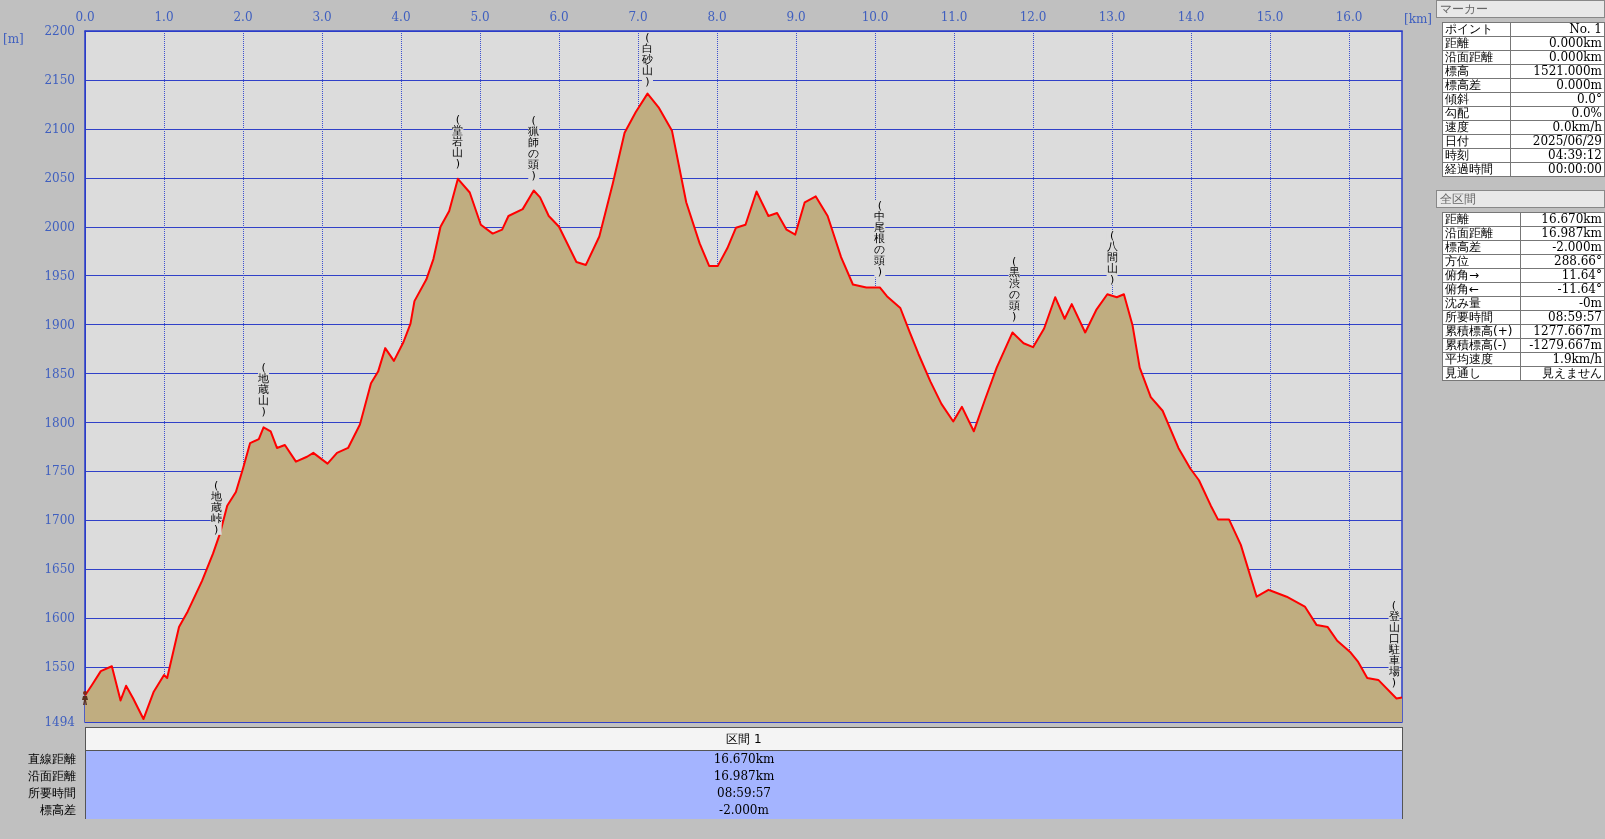  Describe the element at coordinates (59, 569) in the screenshot. I see `y-tick-label: 1650` at that location.